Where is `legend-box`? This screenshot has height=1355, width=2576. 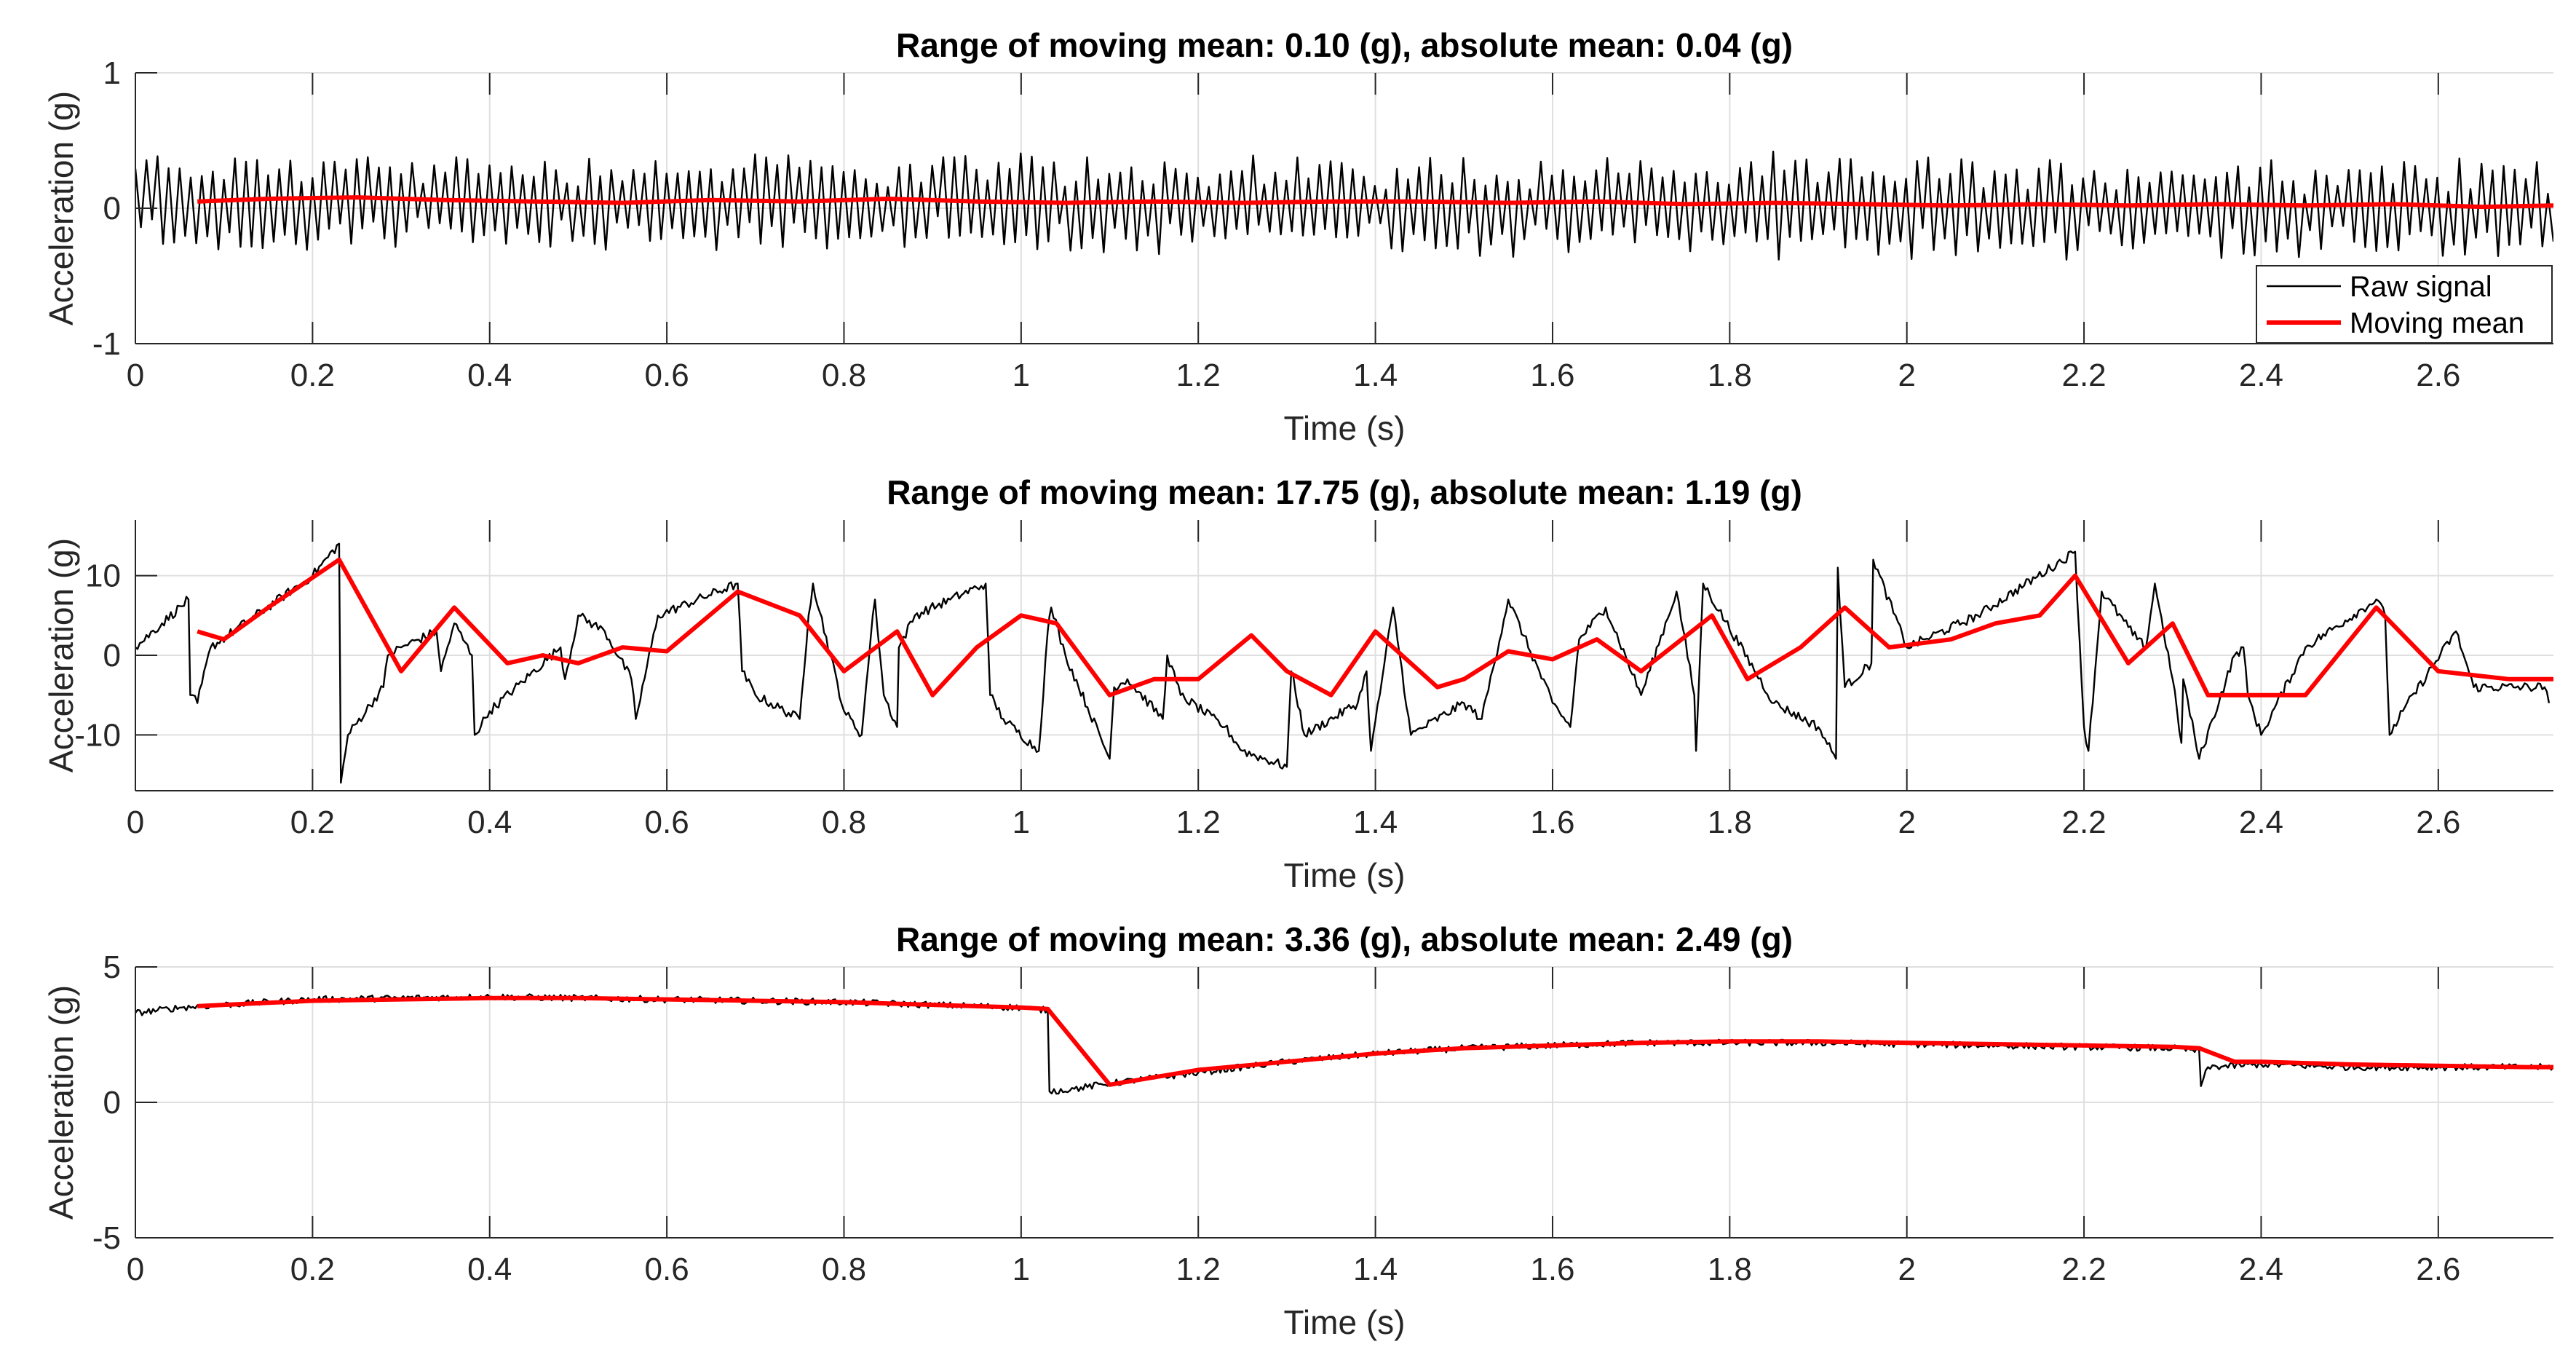 legend-box is located at coordinates (2404, 304).